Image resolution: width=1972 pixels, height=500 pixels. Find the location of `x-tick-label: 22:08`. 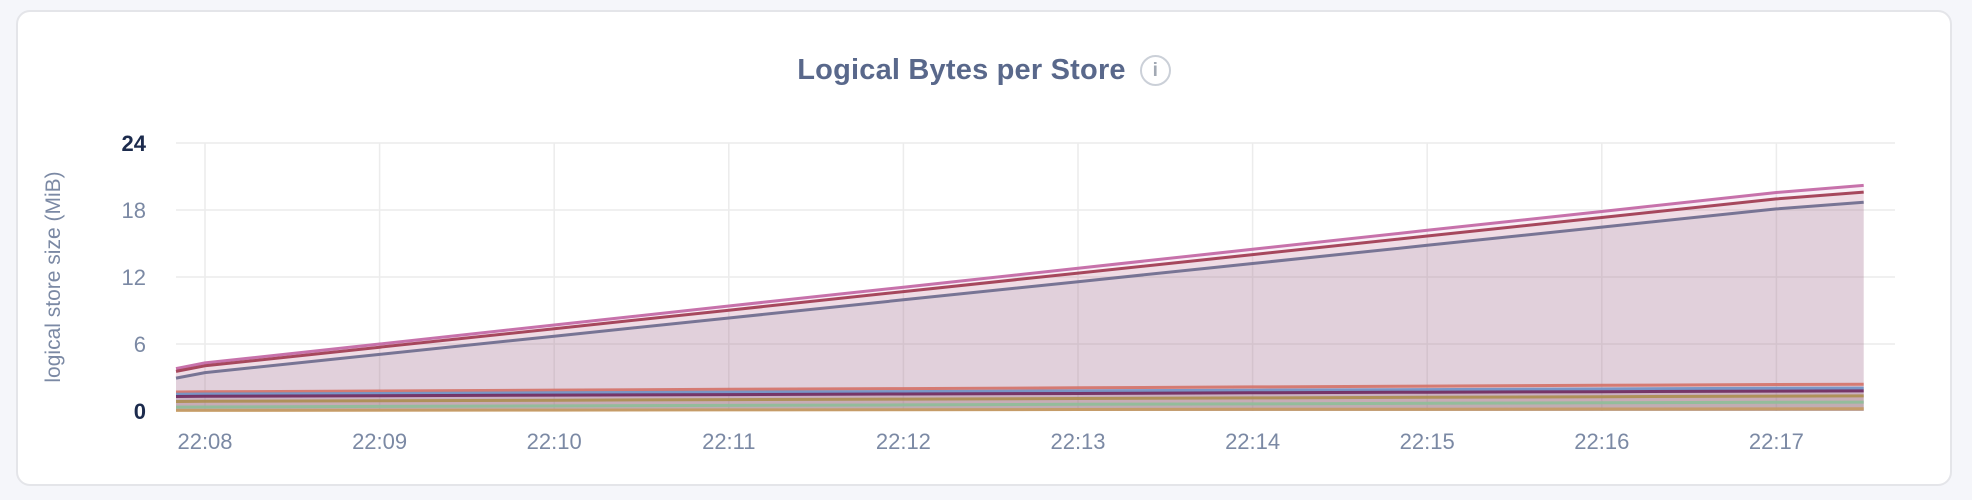

x-tick-label: 22:08 is located at coordinates (204, 441).